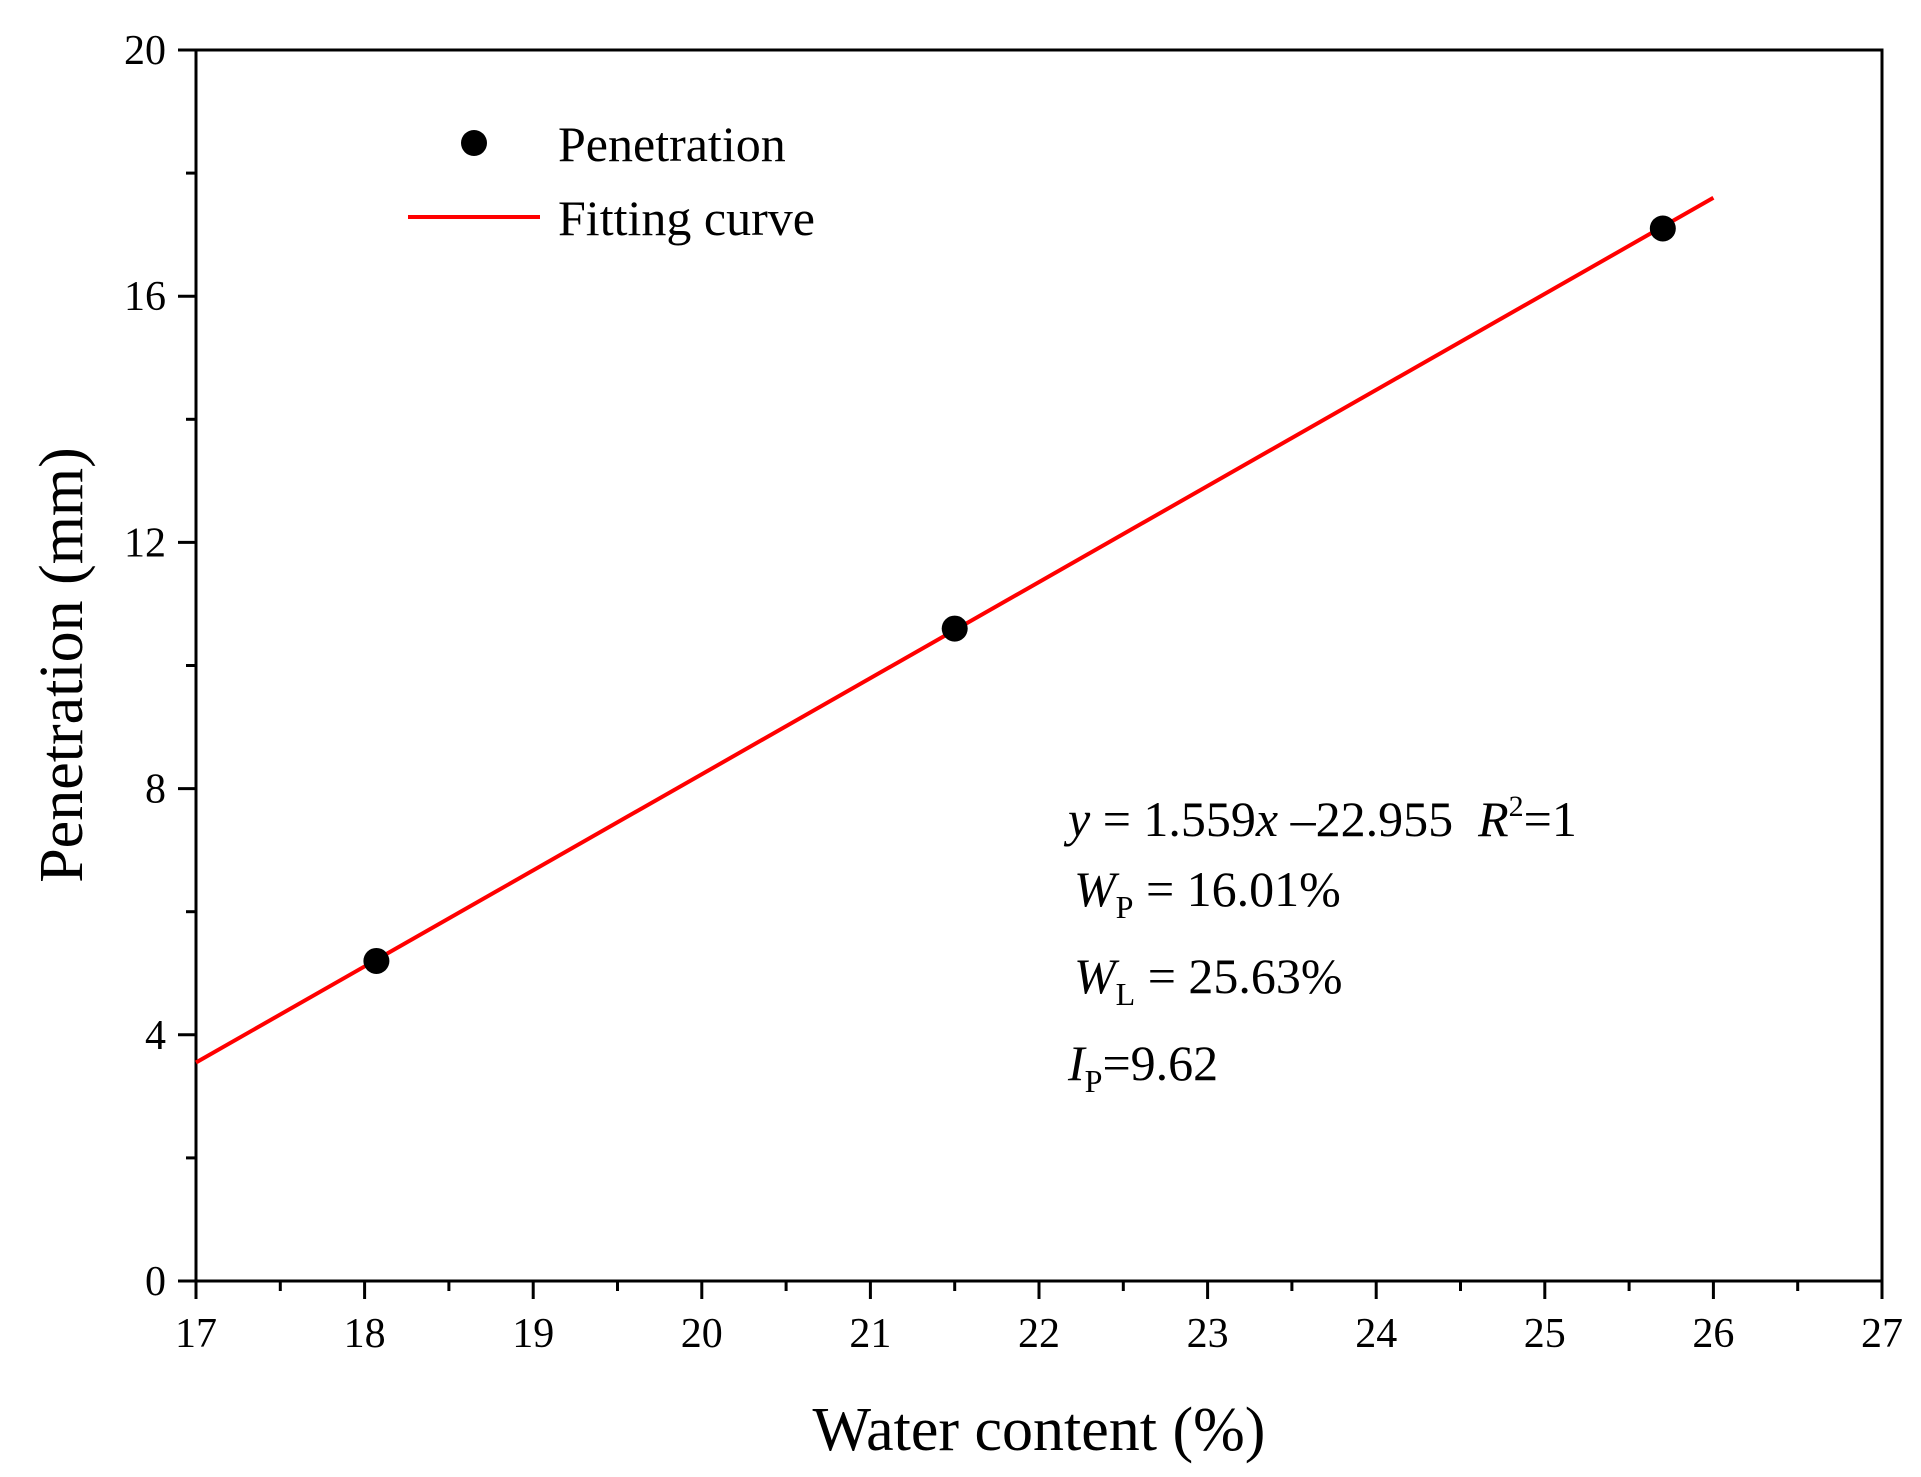 The height and width of the screenshot is (1477, 1921). Describe the element at coordinates (1545, 1334) in the screenshot. I see `x-tick-label: 25` at that location.